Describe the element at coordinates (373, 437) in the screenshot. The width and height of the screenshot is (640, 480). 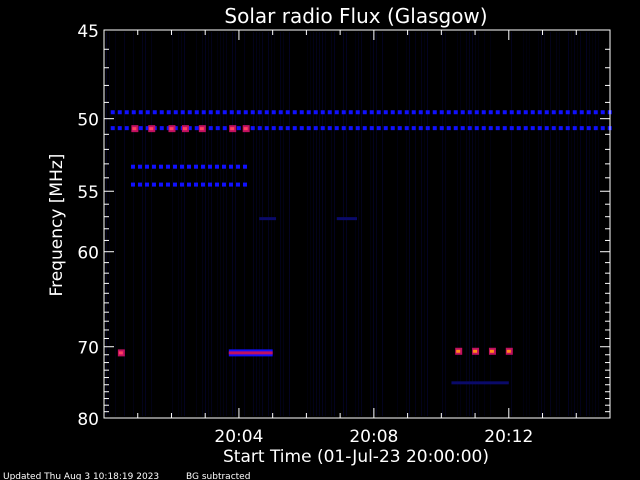
I see `x-tick-label: 20:08` at that location.